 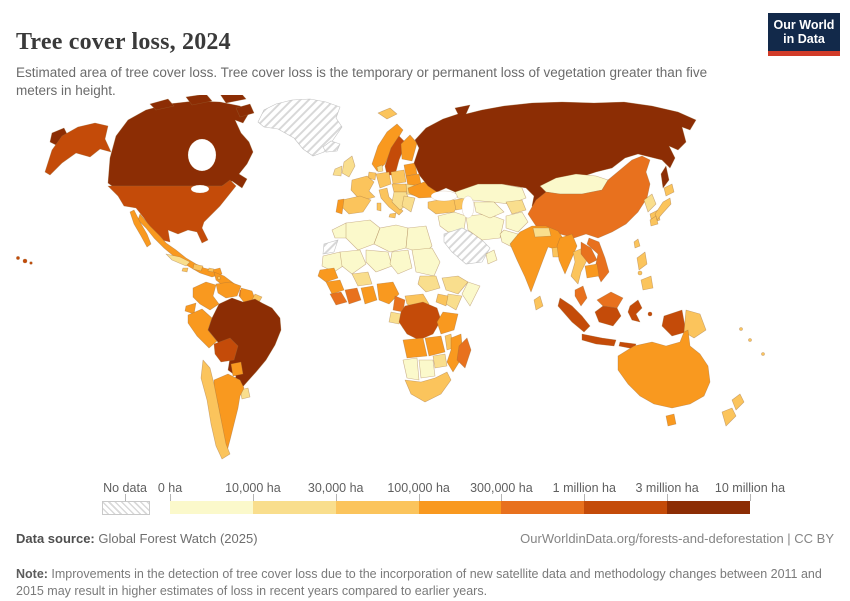 What do you see at coordinates (328, 275) in the screenshot?
I see `region-senegal` at bounding box center [328, 275].